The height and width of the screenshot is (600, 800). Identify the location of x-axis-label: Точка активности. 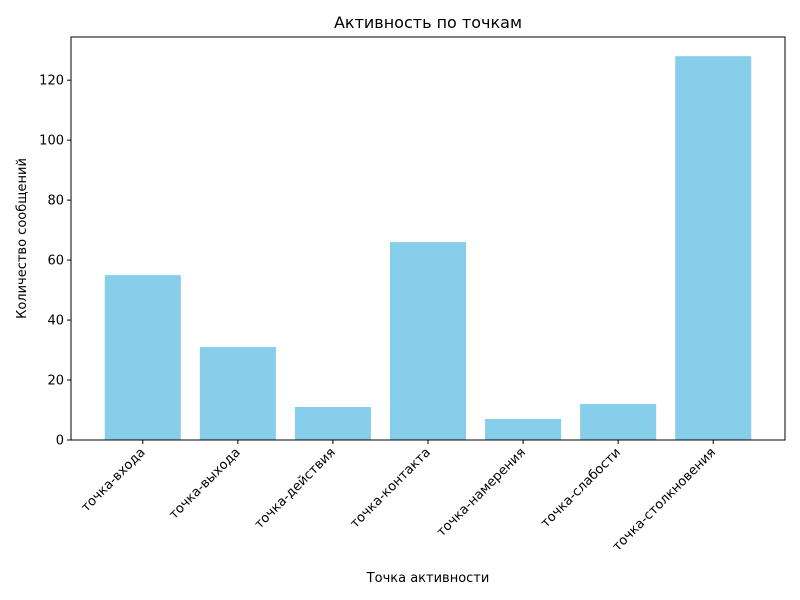
(428, 578).